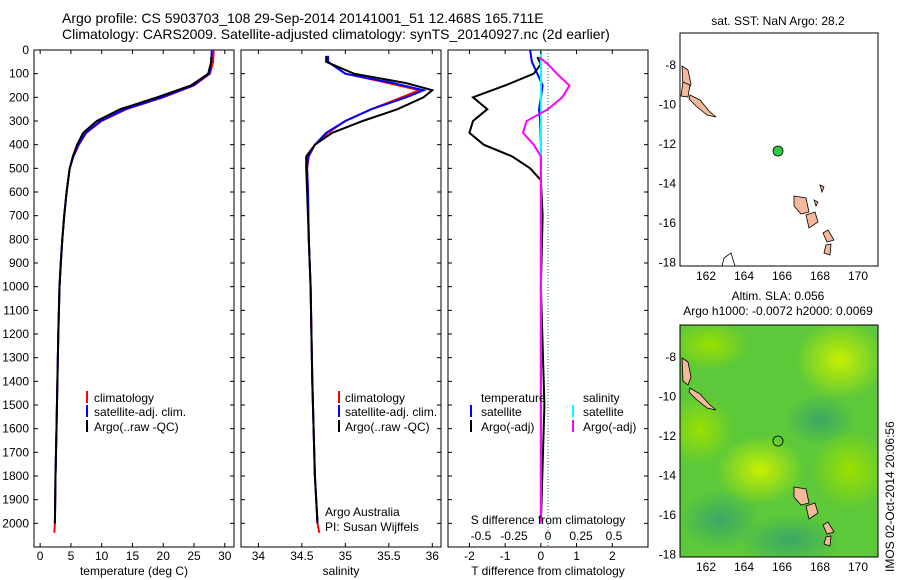  I want to click on sla-map-frame, so click(779, 441).